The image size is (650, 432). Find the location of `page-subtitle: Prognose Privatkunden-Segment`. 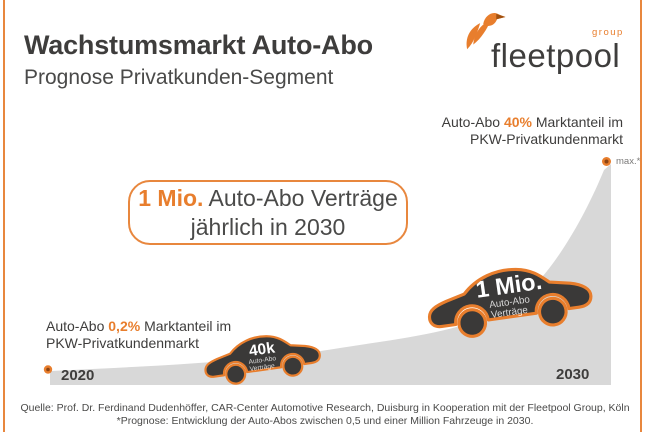

page-subtitle: Prognose Privatkunden-Segment is located at coordinates (179, 77).